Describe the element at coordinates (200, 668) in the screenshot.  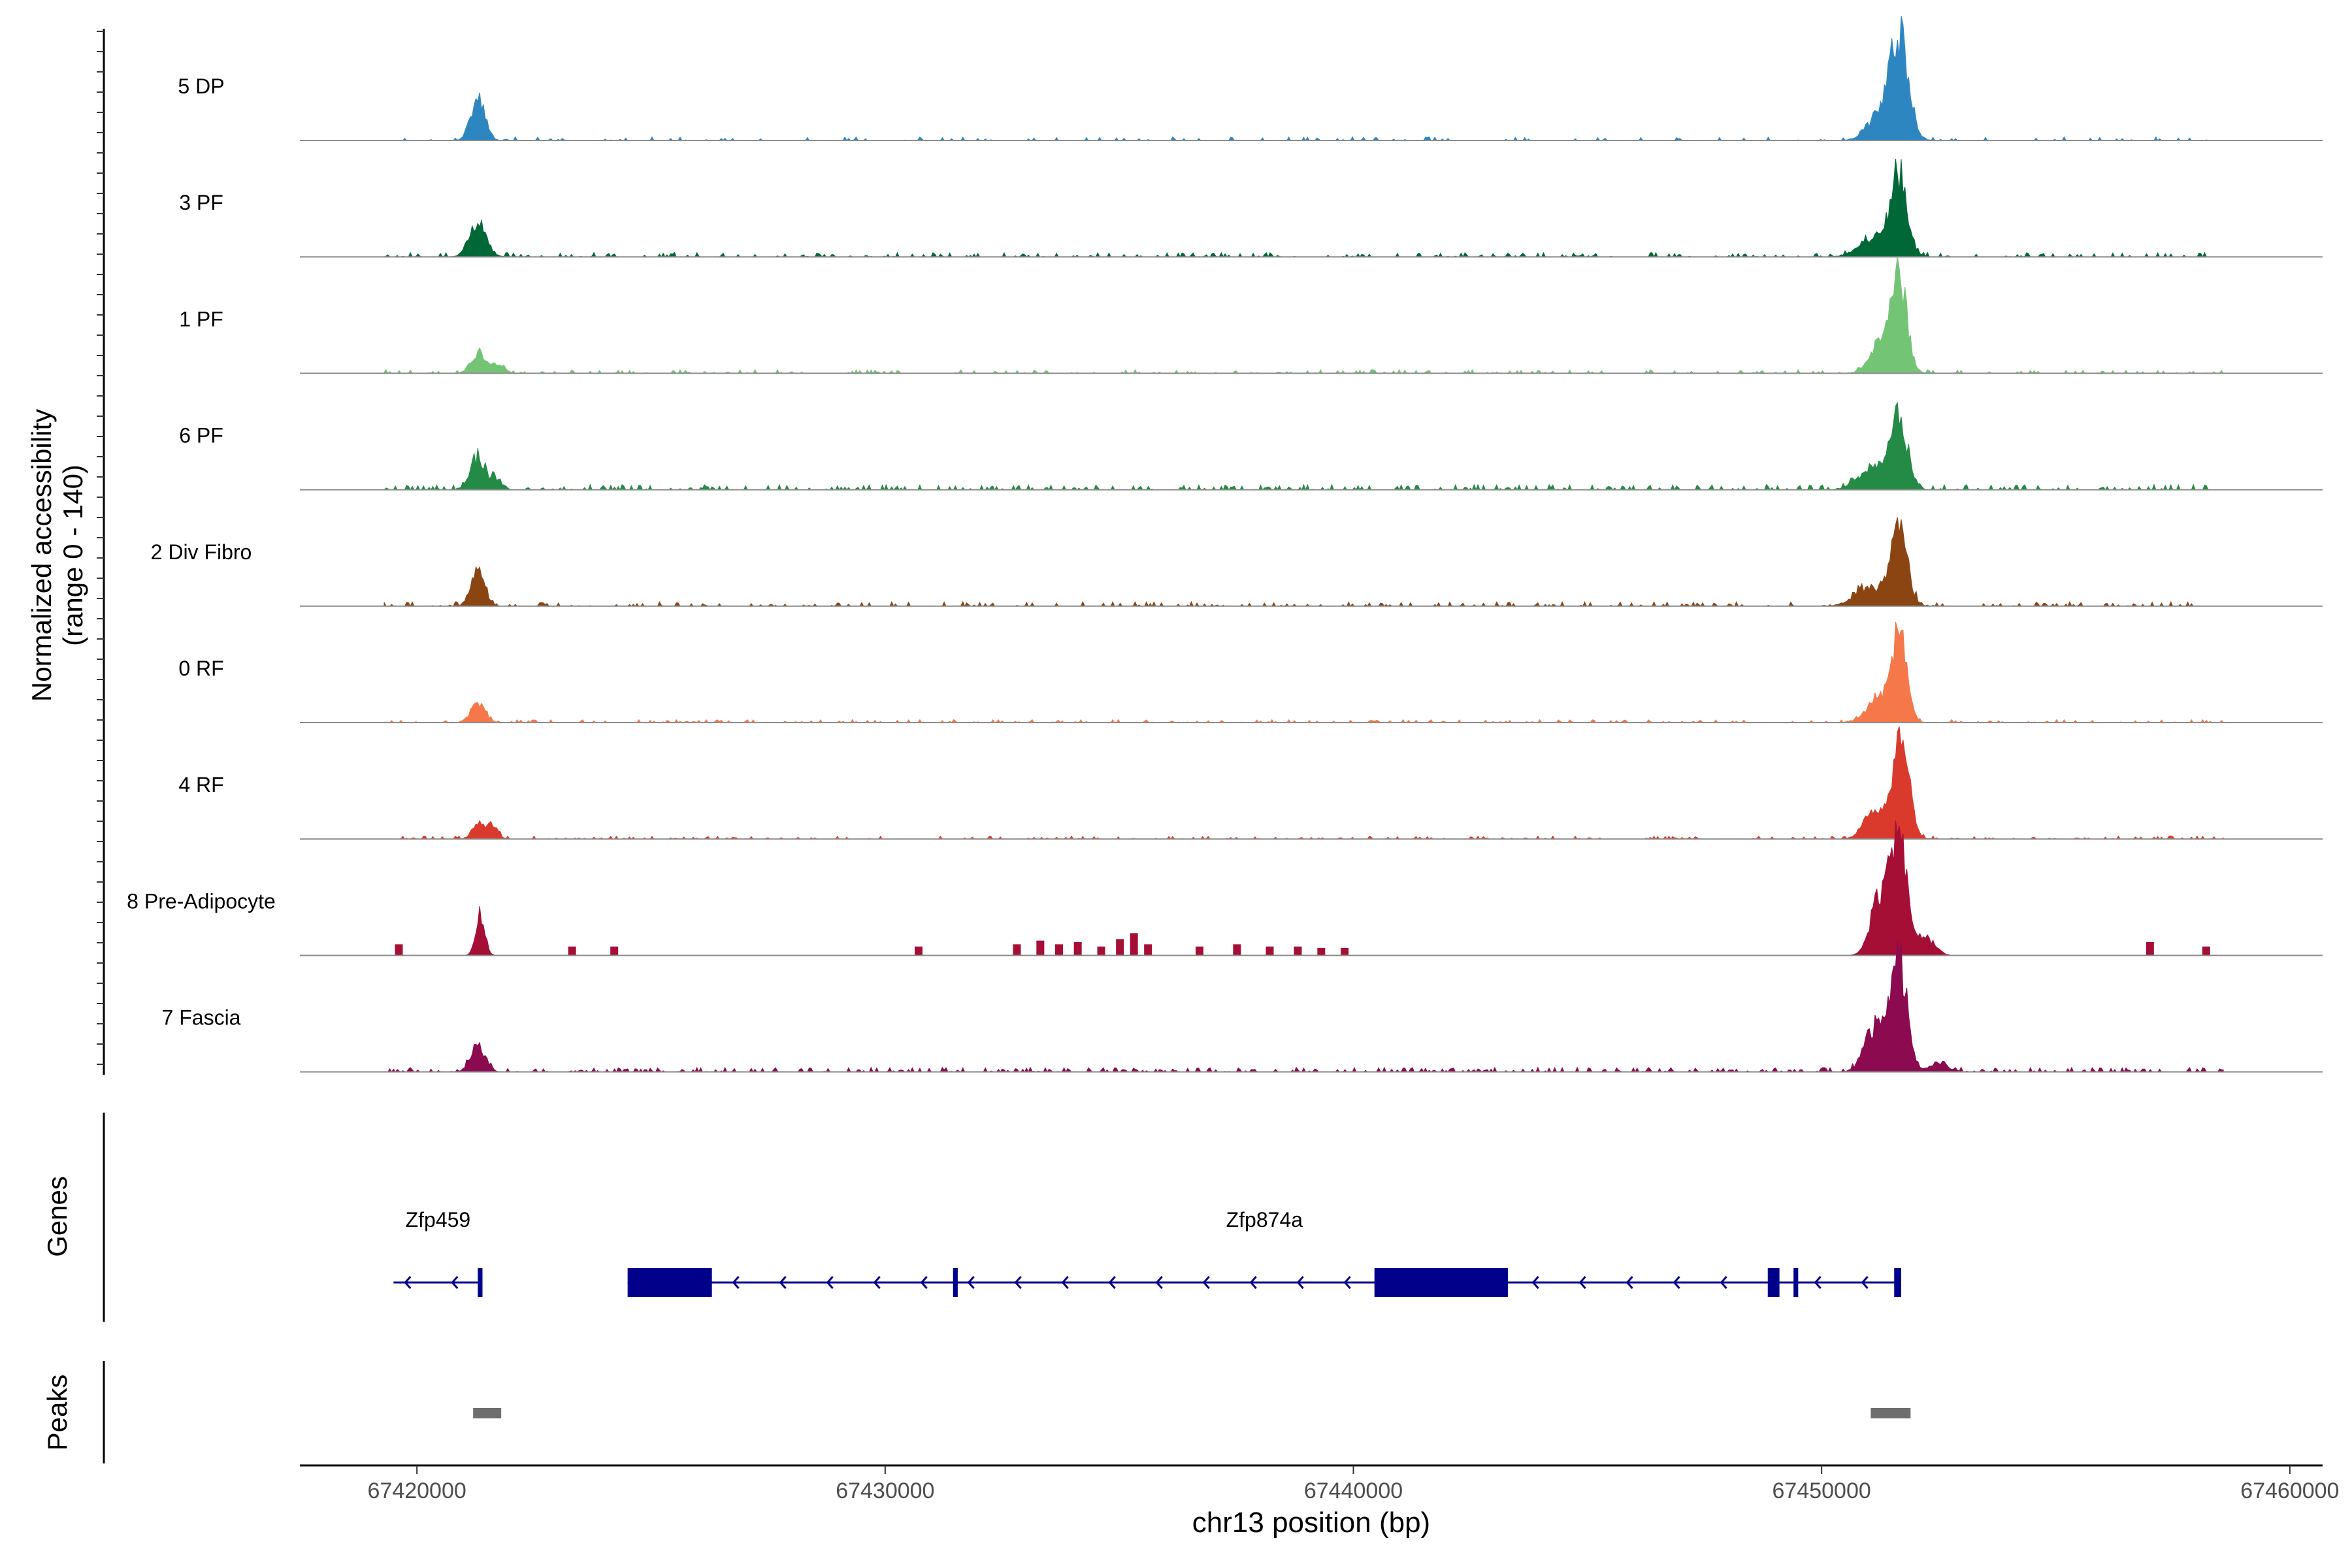
I see `track-label: 0 RF` at that location.